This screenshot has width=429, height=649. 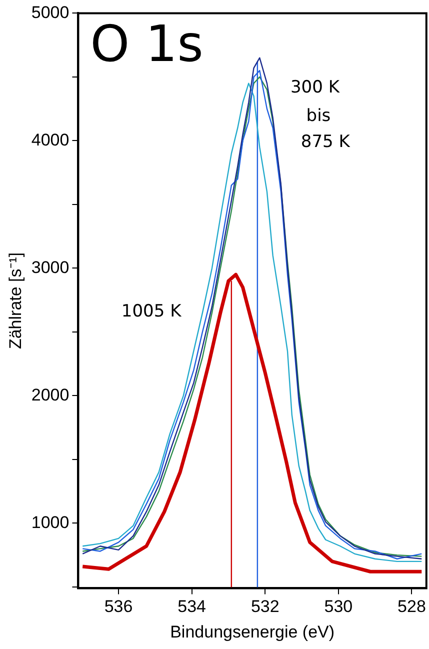 What do you see at coordinates (118, 606) in the screenshot?
I see `x-tick-label: 536` at bounding box center [118, 606].